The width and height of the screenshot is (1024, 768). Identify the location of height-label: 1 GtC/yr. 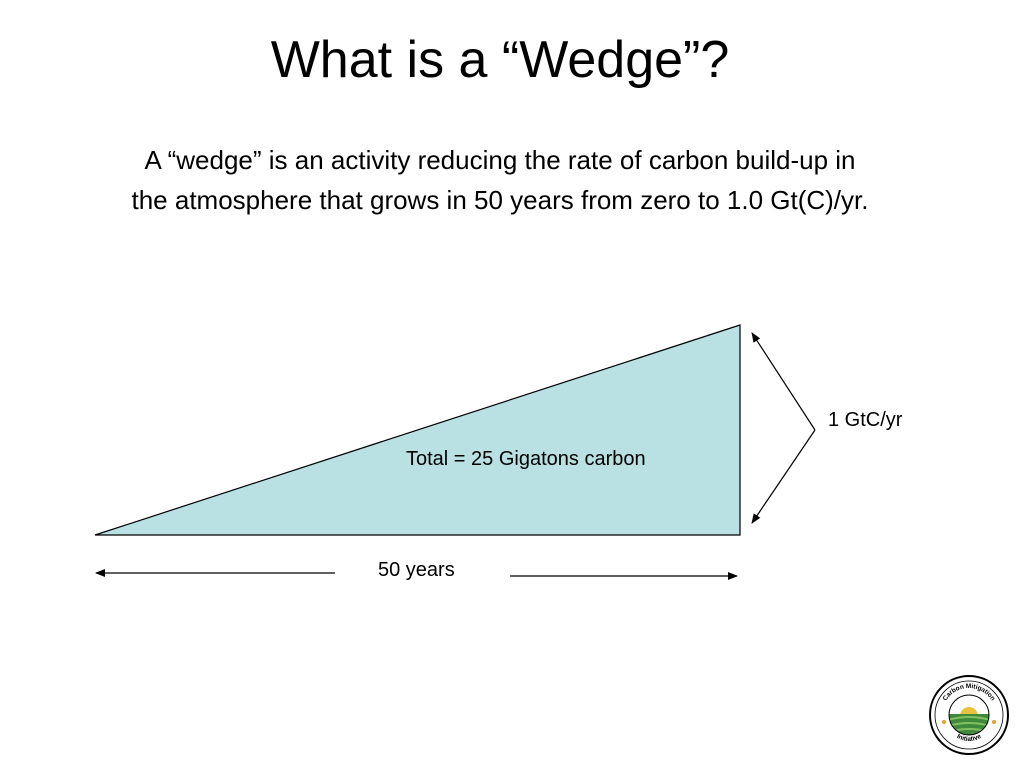
(865, 420).